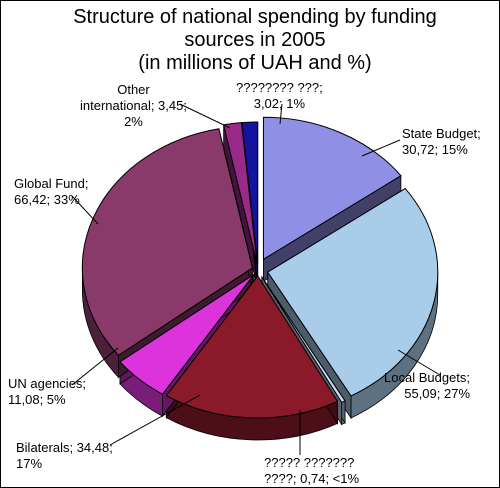 The width and height of the screenshot is (500, 488). What do you see at coordinates (47, 391) in the screenshot?
I see `label-un-agencies: UN agencies; 11,08; 5%` at bounding box center [47, 391].